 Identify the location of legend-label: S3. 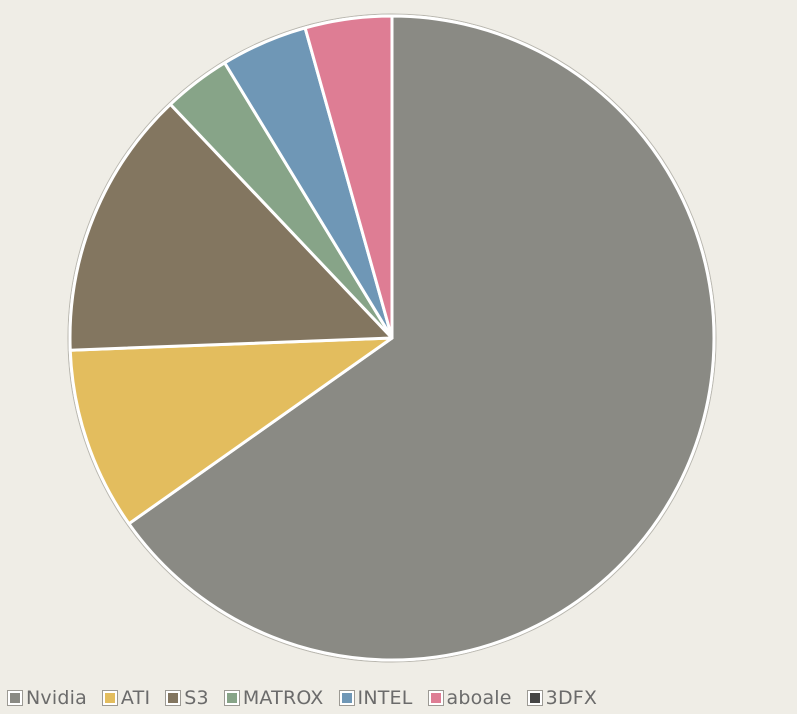
(196, 697).